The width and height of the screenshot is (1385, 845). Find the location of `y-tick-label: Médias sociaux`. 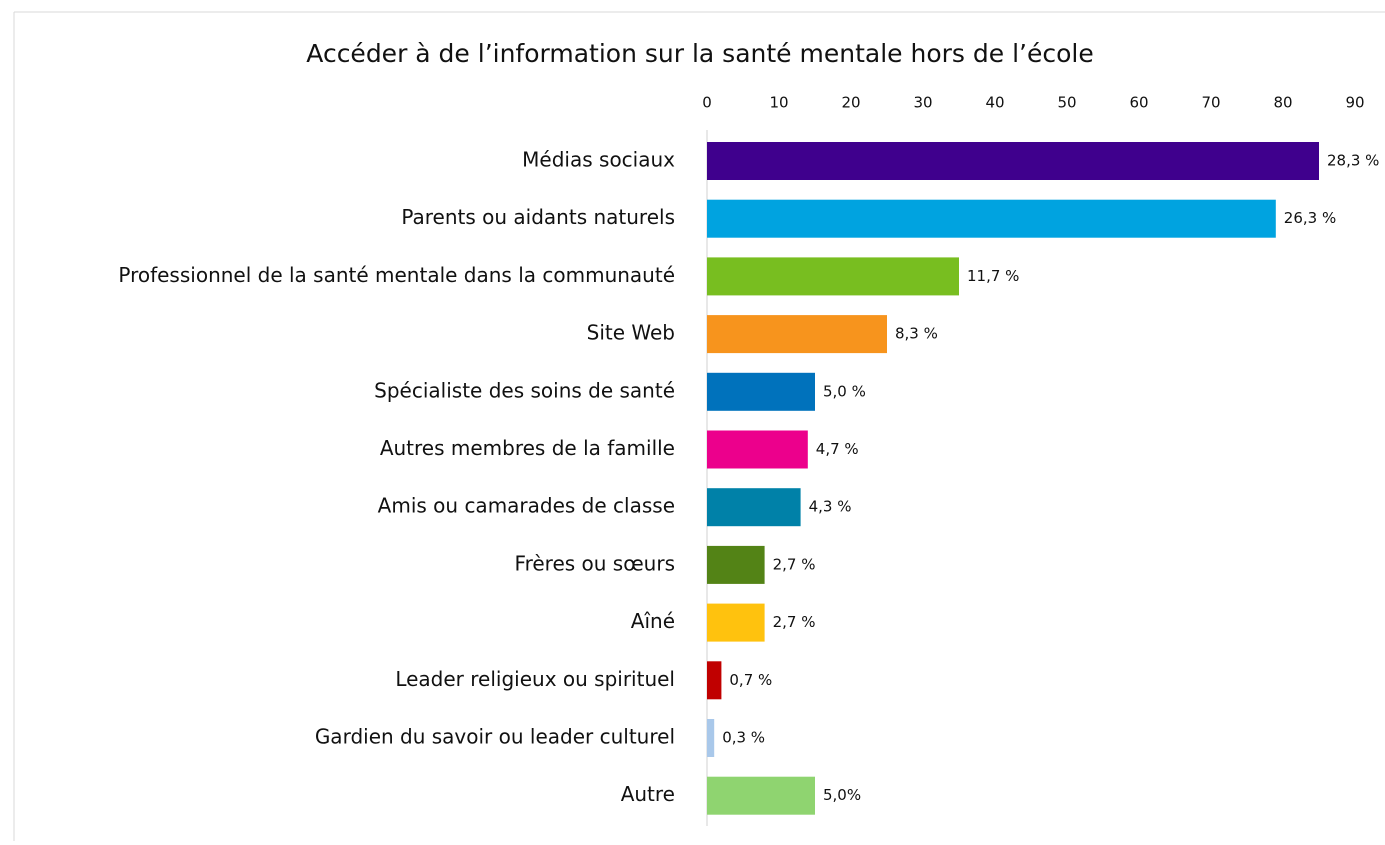

y-tick-label: Médias sociaux is located at coordinates (598, 160).